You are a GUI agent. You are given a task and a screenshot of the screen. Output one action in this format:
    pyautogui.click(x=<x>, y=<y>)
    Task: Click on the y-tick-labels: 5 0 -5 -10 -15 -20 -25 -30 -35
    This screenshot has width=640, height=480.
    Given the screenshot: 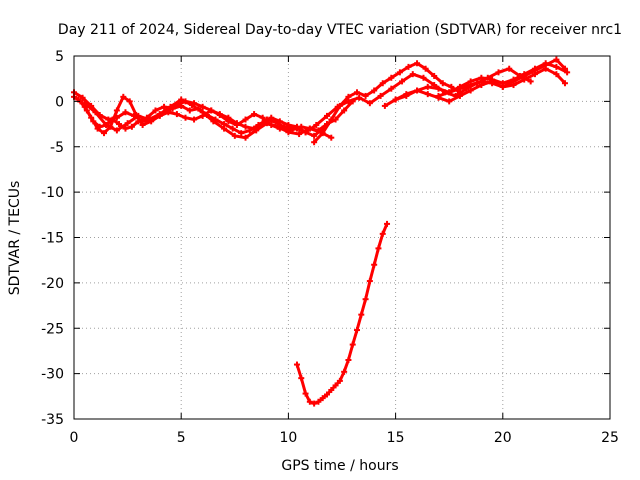 What is the action you would take?
    pyautogui.click(x=52, y=238)
    